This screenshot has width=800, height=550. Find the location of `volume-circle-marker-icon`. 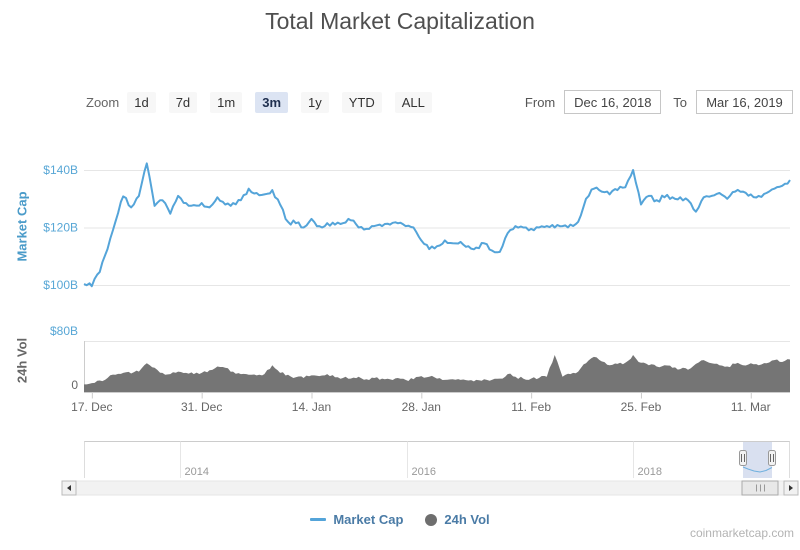

volume-circle-marker-icon is located at coordinates (431, 519).